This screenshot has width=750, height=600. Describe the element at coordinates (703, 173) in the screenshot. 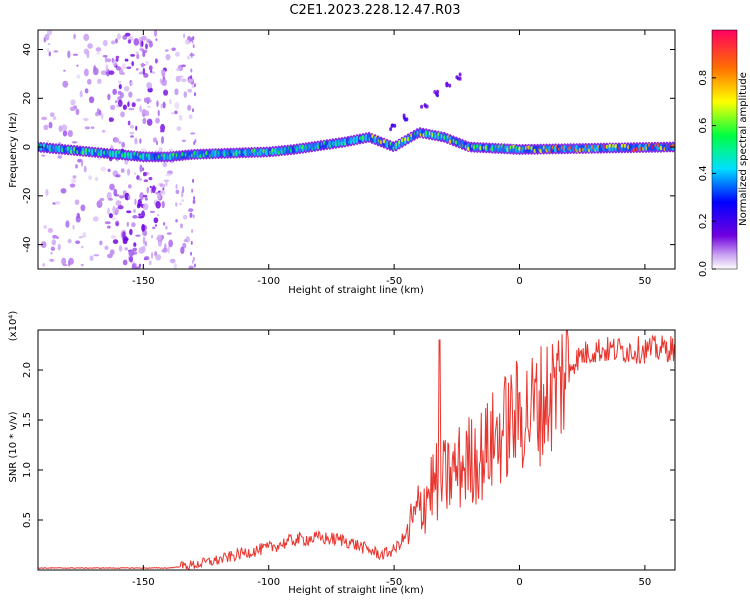

I see `colorbar-tick-label: 0.4` at that location.